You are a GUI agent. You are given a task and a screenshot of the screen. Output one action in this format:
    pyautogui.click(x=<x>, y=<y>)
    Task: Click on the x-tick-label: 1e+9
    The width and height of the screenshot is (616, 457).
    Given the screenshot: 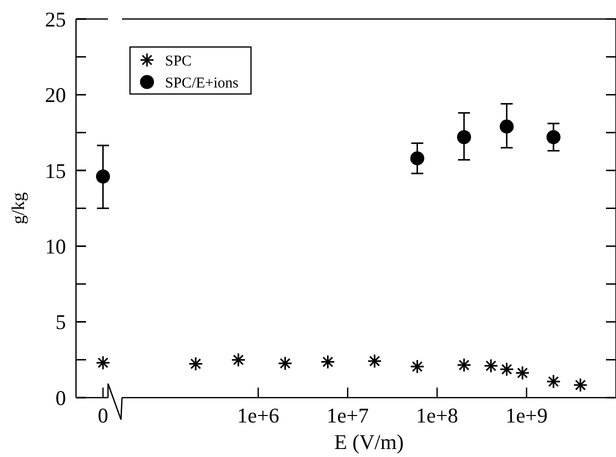 What is the action you would take?
    pyautogui.click(x=526, y=416)
    